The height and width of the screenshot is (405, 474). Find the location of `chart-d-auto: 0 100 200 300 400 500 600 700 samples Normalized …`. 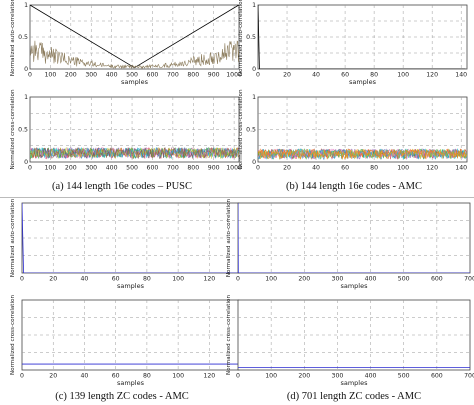

chart-d-auto: 0 100 200 300 400 500 600 700 samples Normalized … is located at coordinates (350, 244).